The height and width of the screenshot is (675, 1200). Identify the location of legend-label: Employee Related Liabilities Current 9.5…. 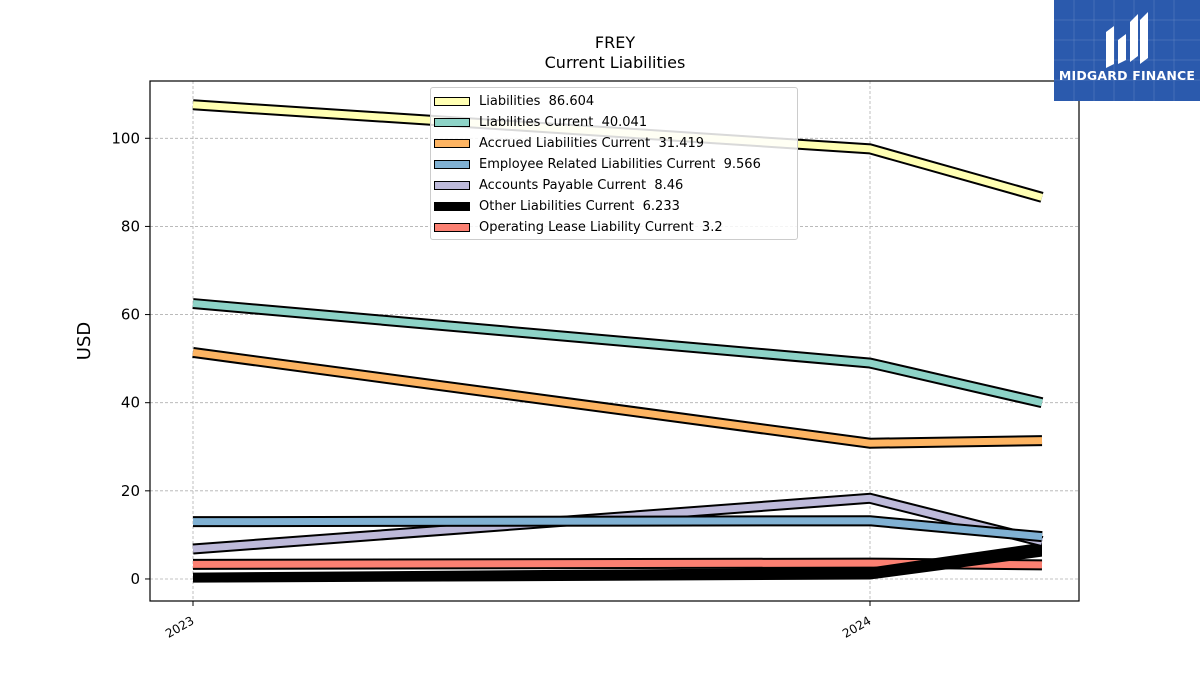
(620, 164).